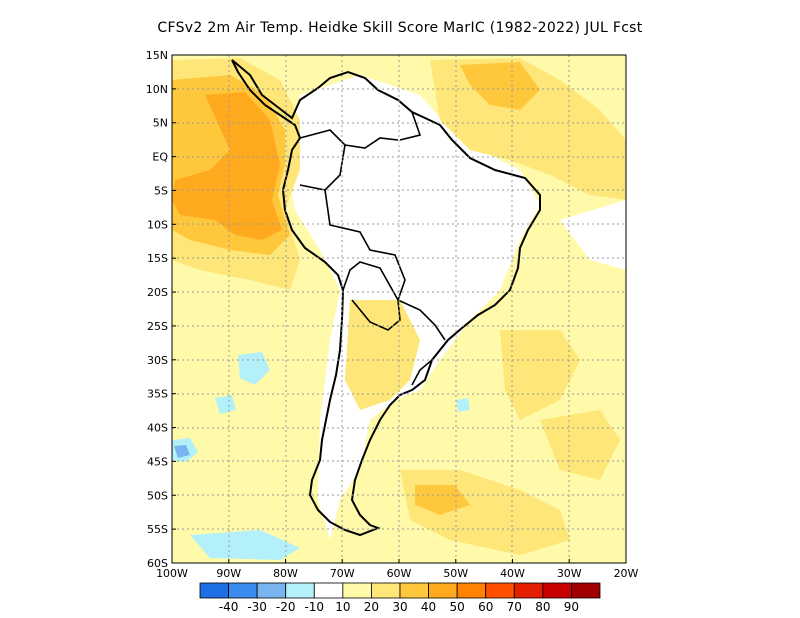 Image resolution: width=800 pixels, height=618 pixels. What do you see at coordinates (371, 607) in the screenshot?
I see `colorbar-label: 20` at bounding box center [371, 607].